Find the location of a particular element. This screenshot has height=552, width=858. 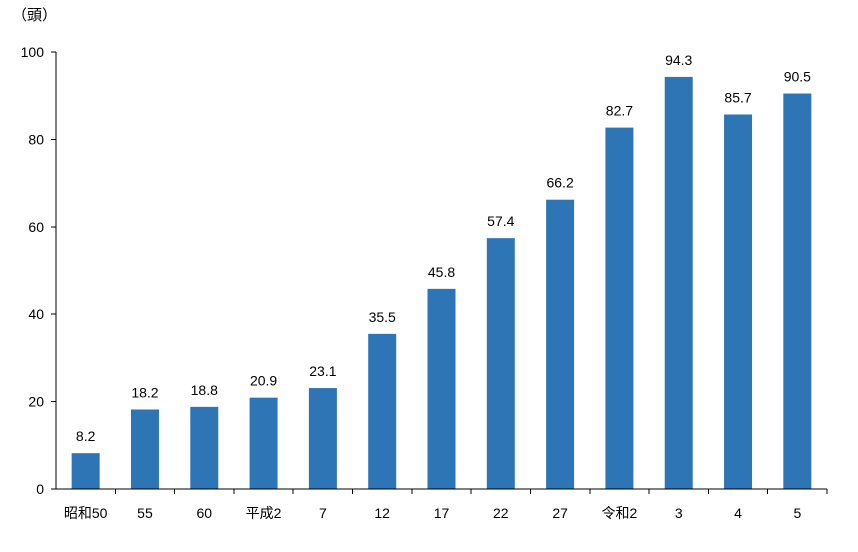

data-label: 57.4 is located at coordinates (500, 221).